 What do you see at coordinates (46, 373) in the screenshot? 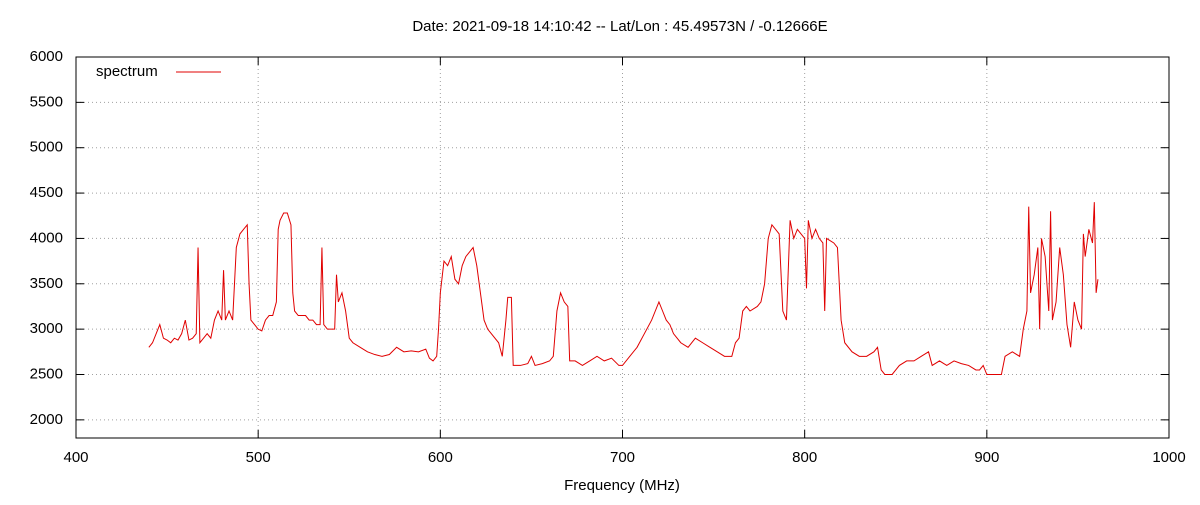
I see `y-tick-label: 2500` at bounding box center [46, 373].